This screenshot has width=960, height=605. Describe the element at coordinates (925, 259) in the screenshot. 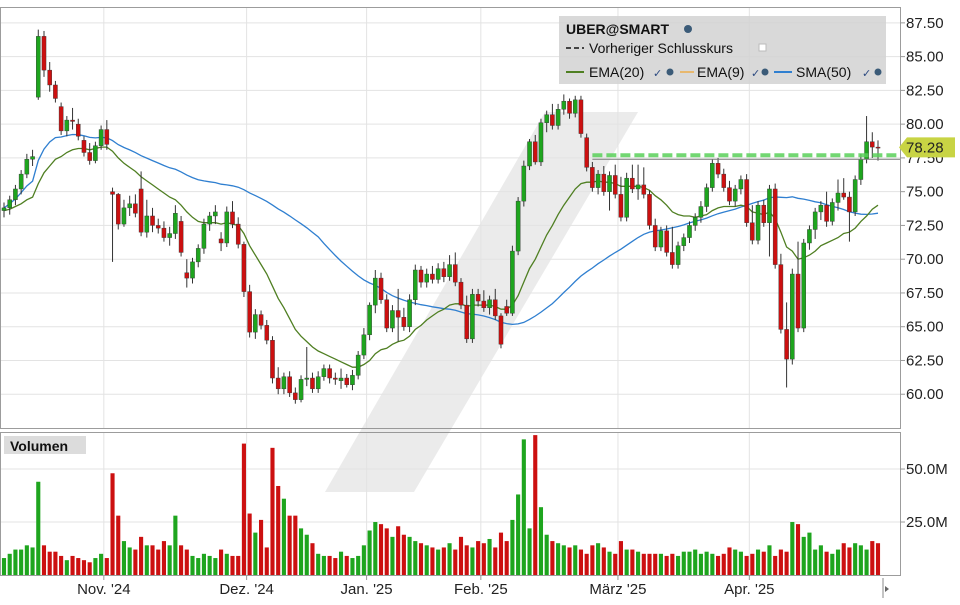

I see `y-tick-label: 70.00` at that location.